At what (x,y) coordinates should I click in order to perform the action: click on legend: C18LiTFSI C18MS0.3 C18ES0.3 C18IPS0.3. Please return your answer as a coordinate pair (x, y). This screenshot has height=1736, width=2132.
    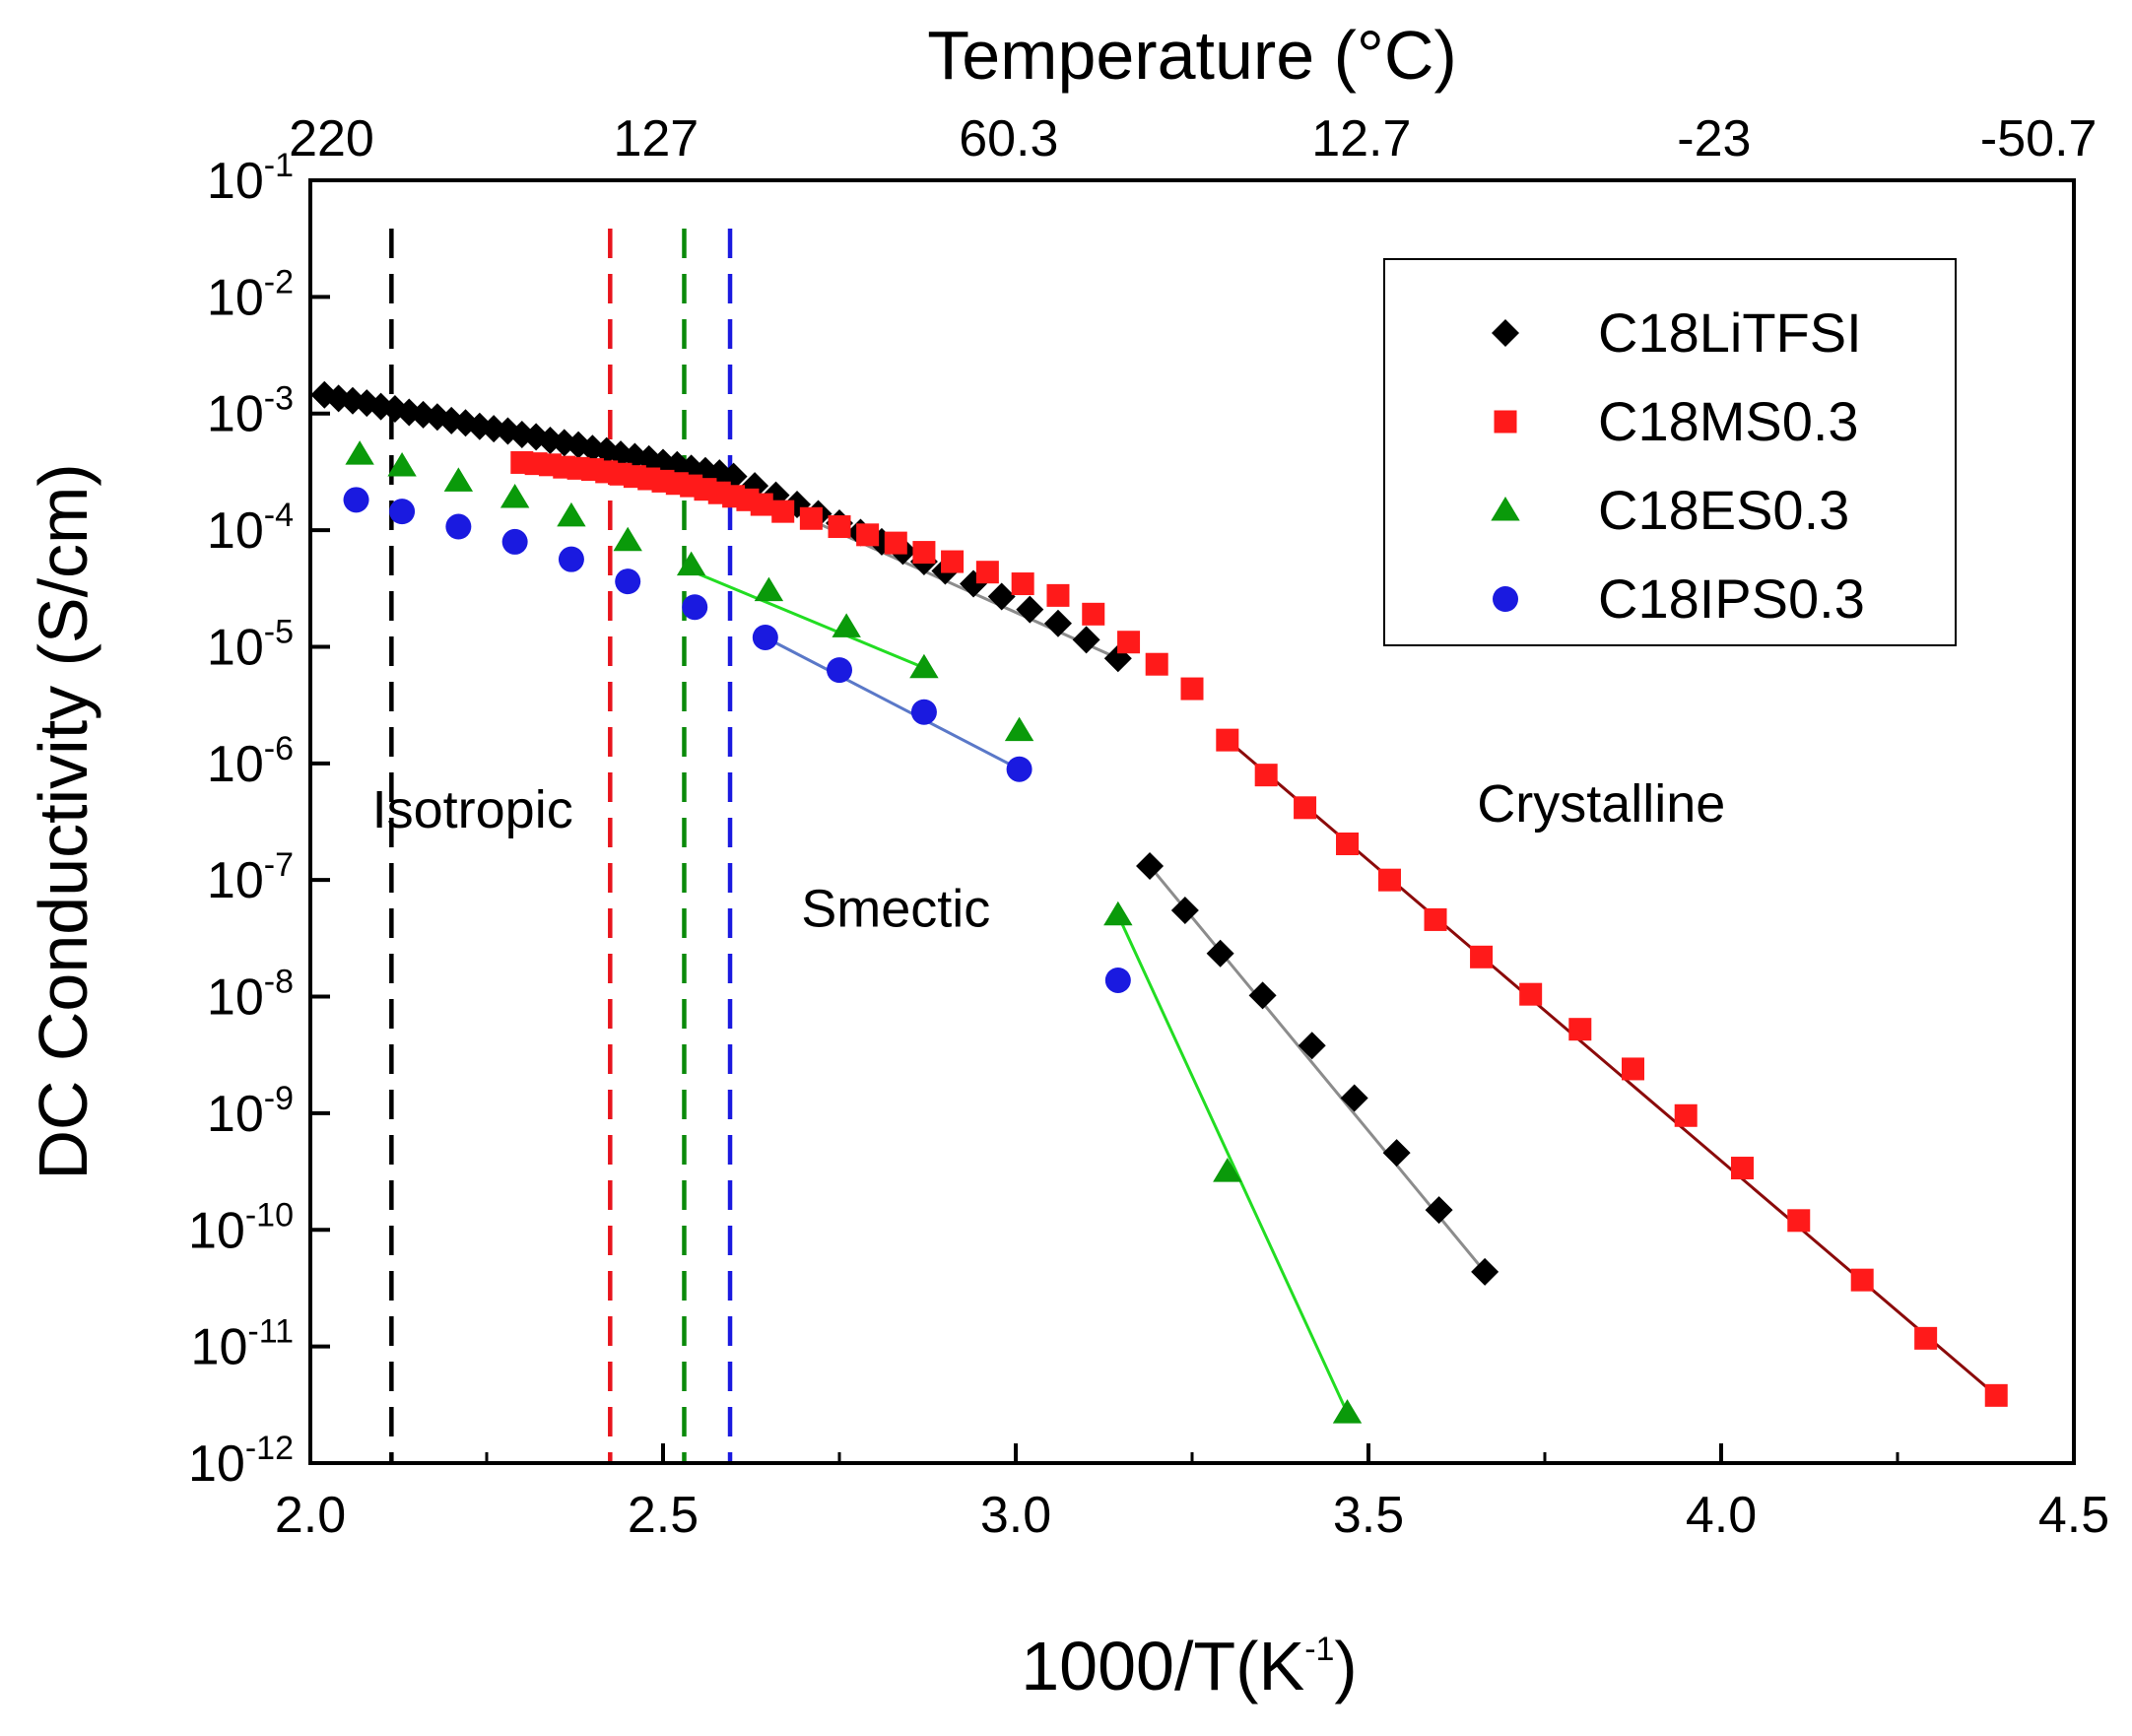
    Looking at the image, I should click on (1670, 452).